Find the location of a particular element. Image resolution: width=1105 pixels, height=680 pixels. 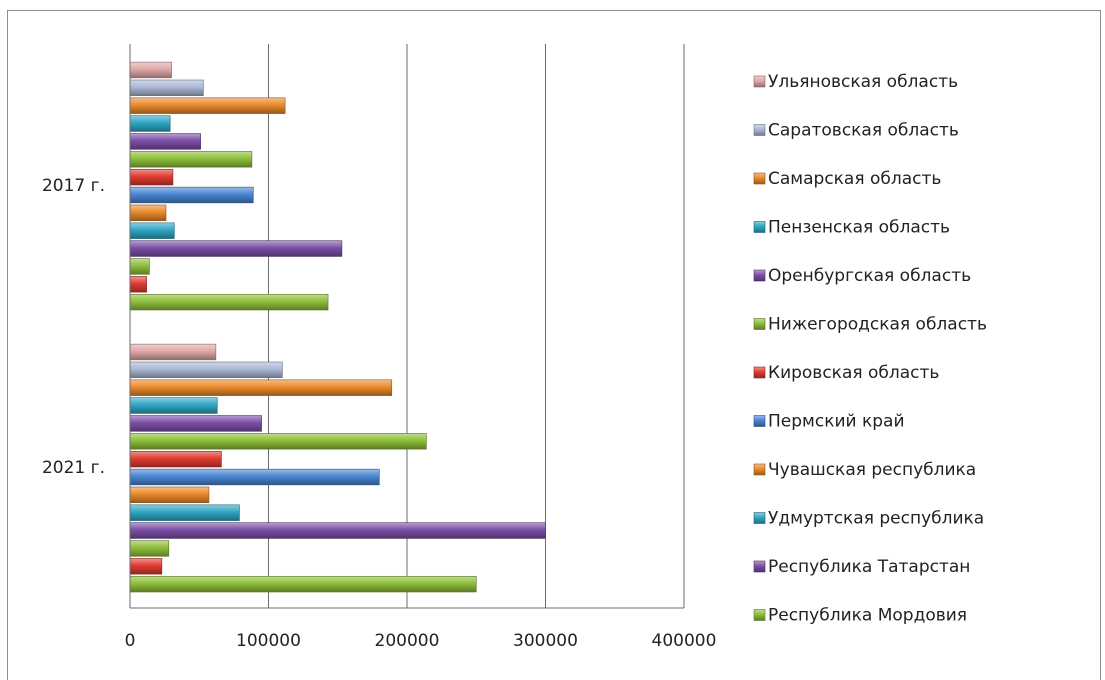

legend-label: Оренбургская область is located at coordinates (869, 276).